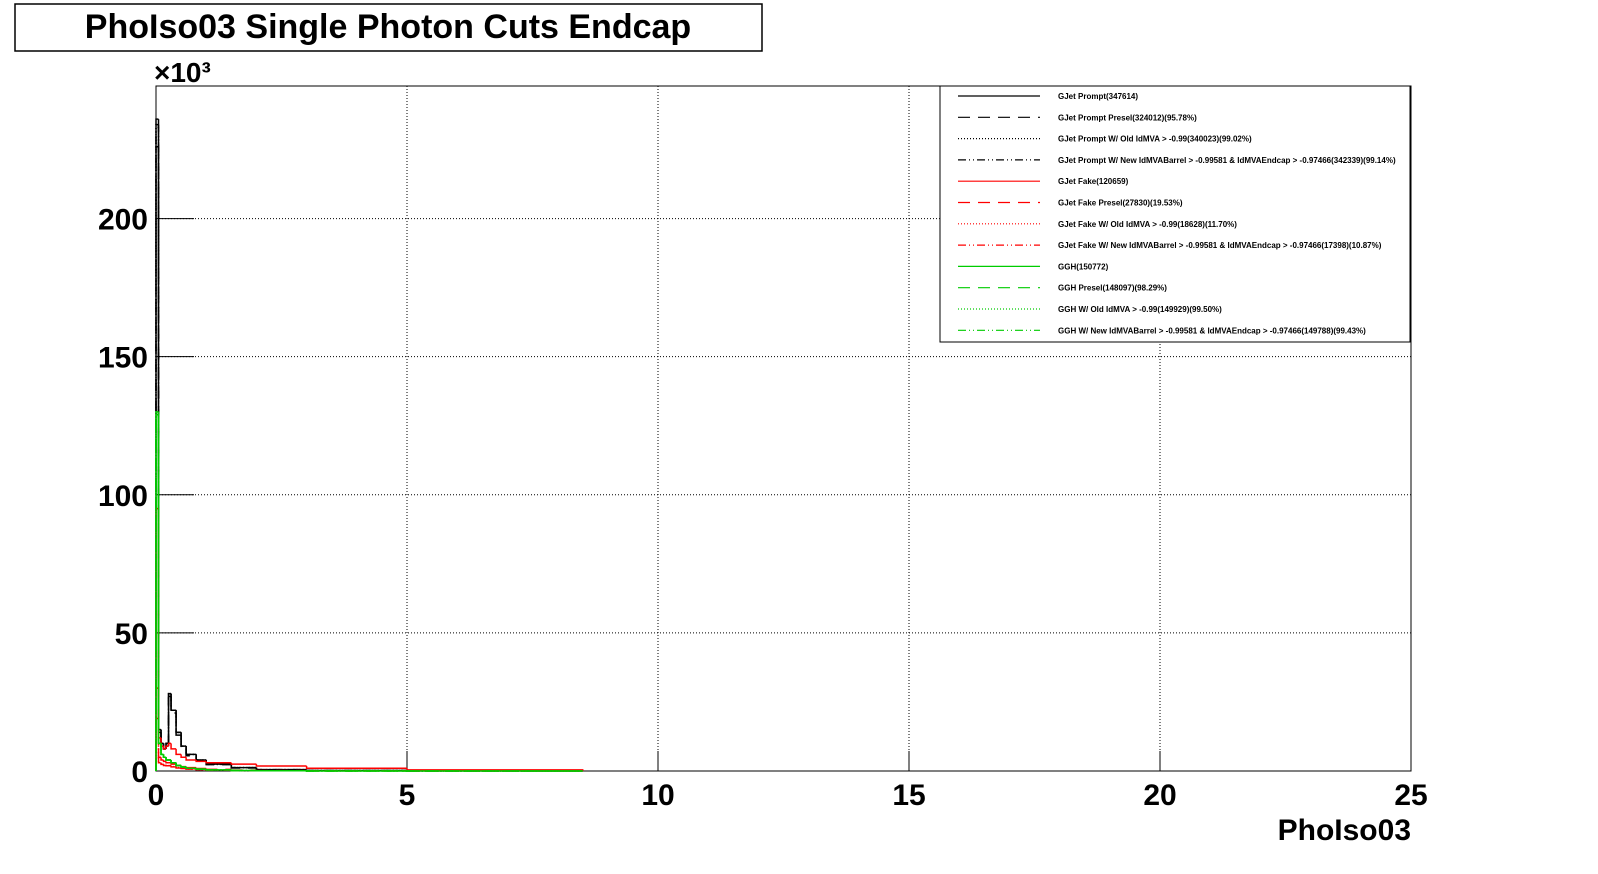 The image size is (1598, 874). I want to click on legend-label: GGH Presel(148097)(98.29%), so click(1112, 288).